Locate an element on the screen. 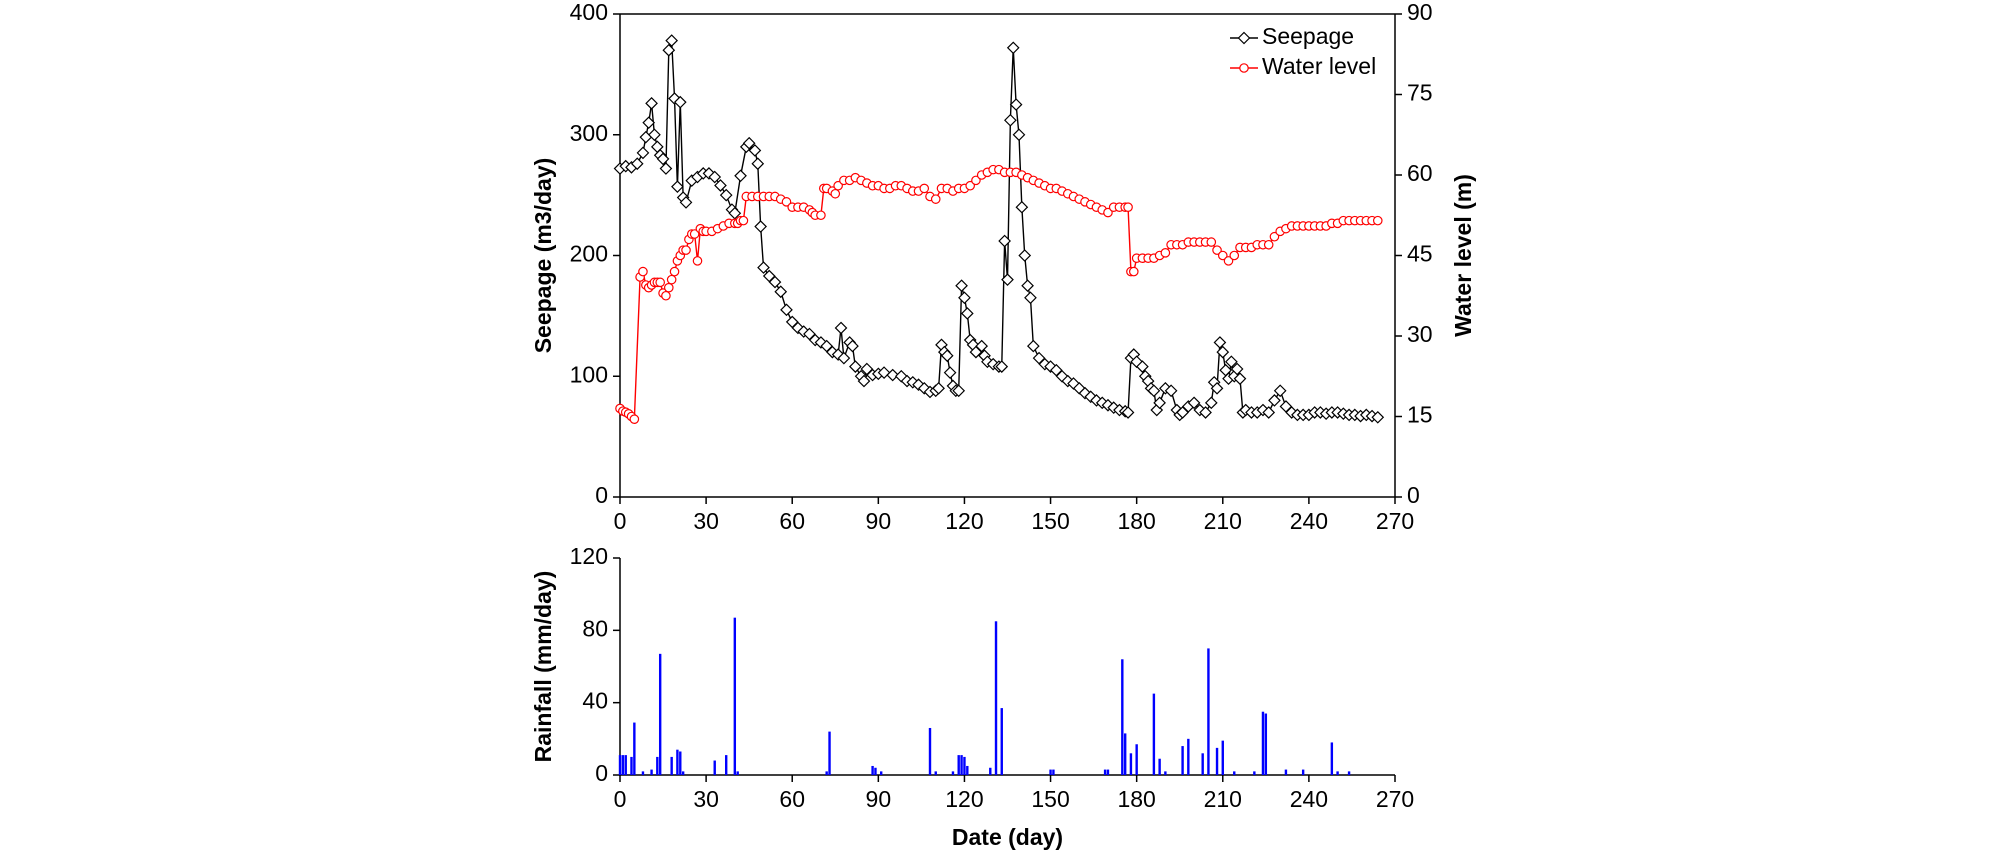  y2-tick-label: 30 is located at coordinates (1420, 334).